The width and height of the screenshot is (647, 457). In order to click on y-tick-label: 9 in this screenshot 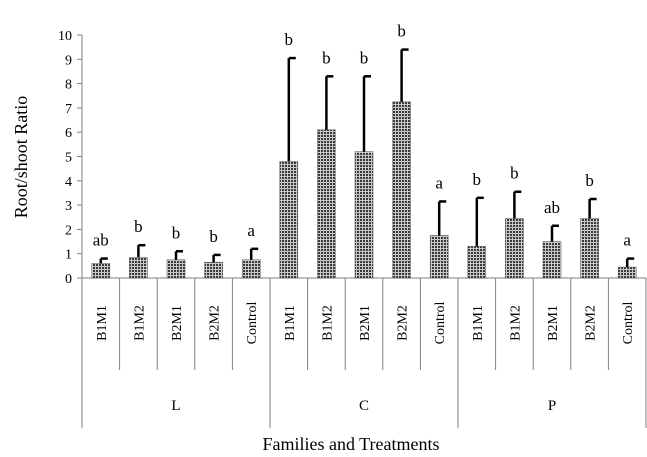, I will do `click(68, 60)`.